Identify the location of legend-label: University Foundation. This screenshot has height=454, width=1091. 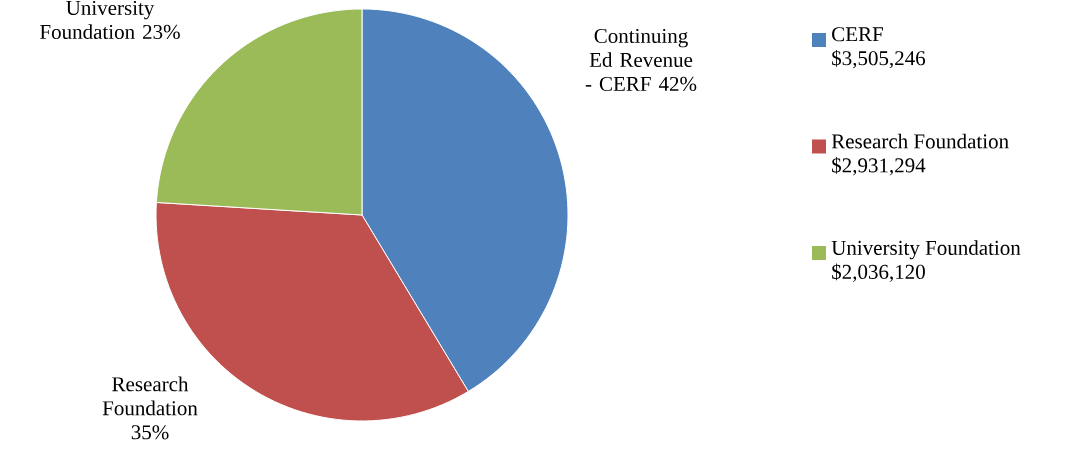
(926, 250).